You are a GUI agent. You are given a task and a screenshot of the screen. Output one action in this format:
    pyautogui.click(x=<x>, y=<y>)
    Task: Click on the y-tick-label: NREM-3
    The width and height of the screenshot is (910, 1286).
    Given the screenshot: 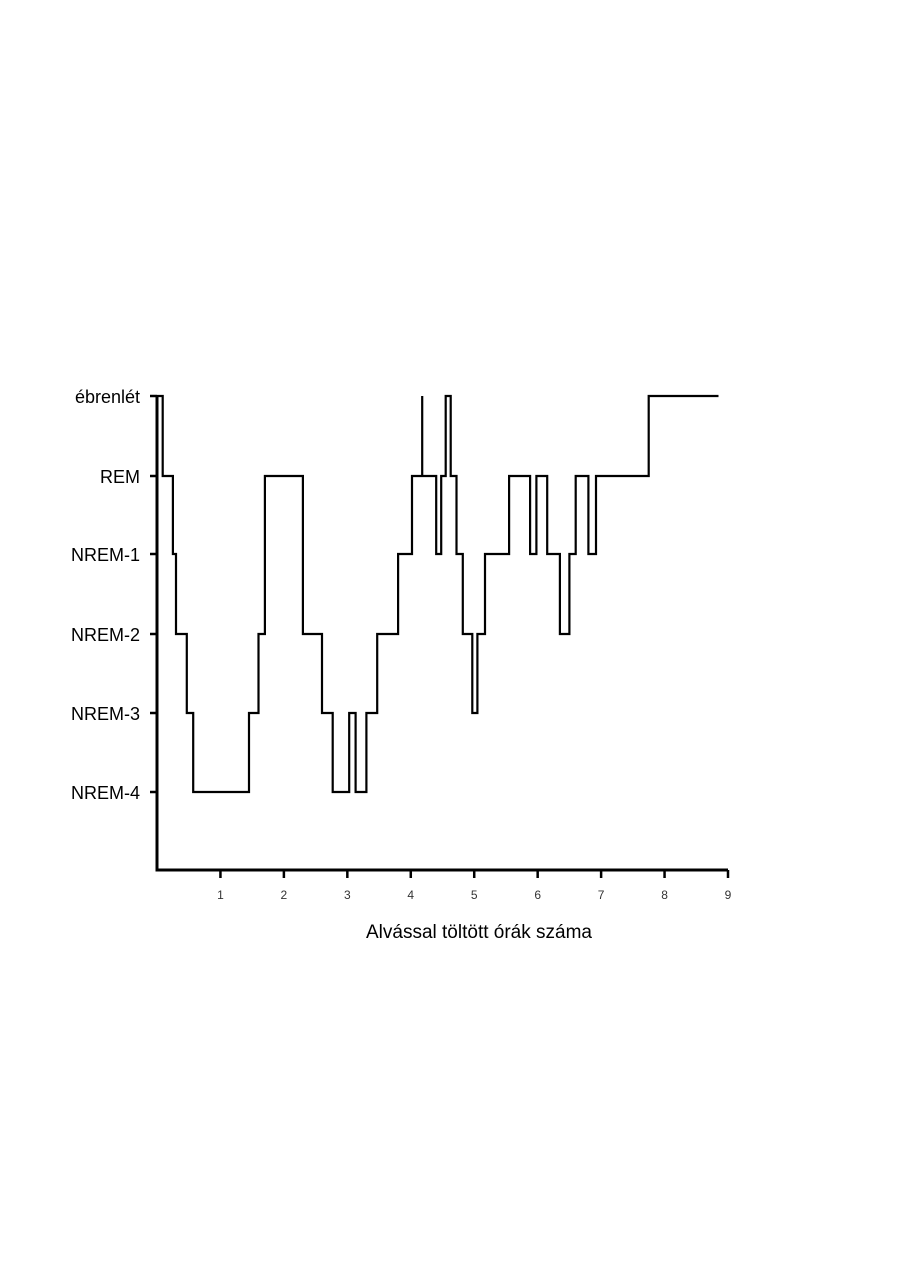 What is the action you would take?
    pyautogui.click(x=105, y=714)
    